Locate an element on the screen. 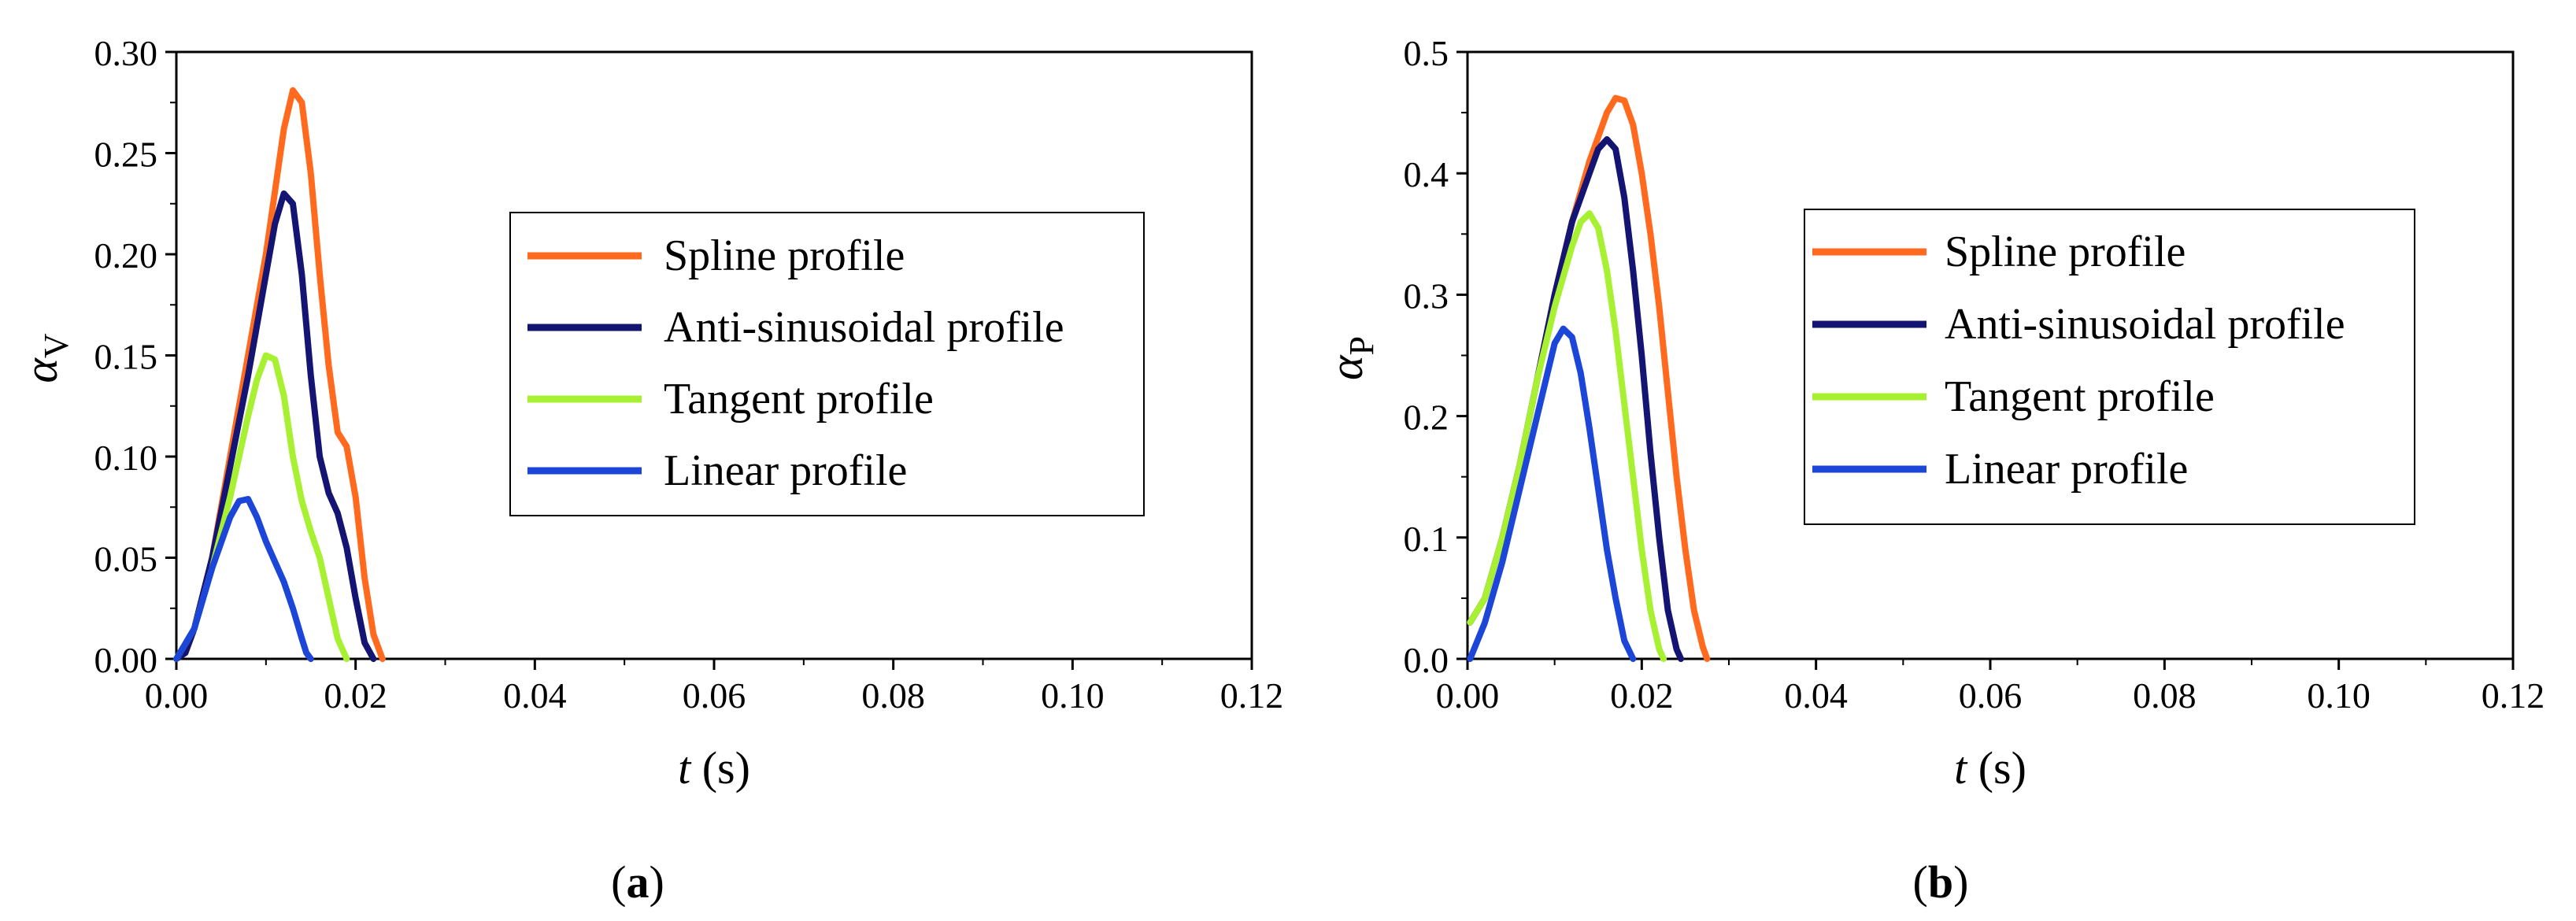 This screenshot has height=921, width=2576. y-axis-subscript: V is located at coordinates (56, 345).